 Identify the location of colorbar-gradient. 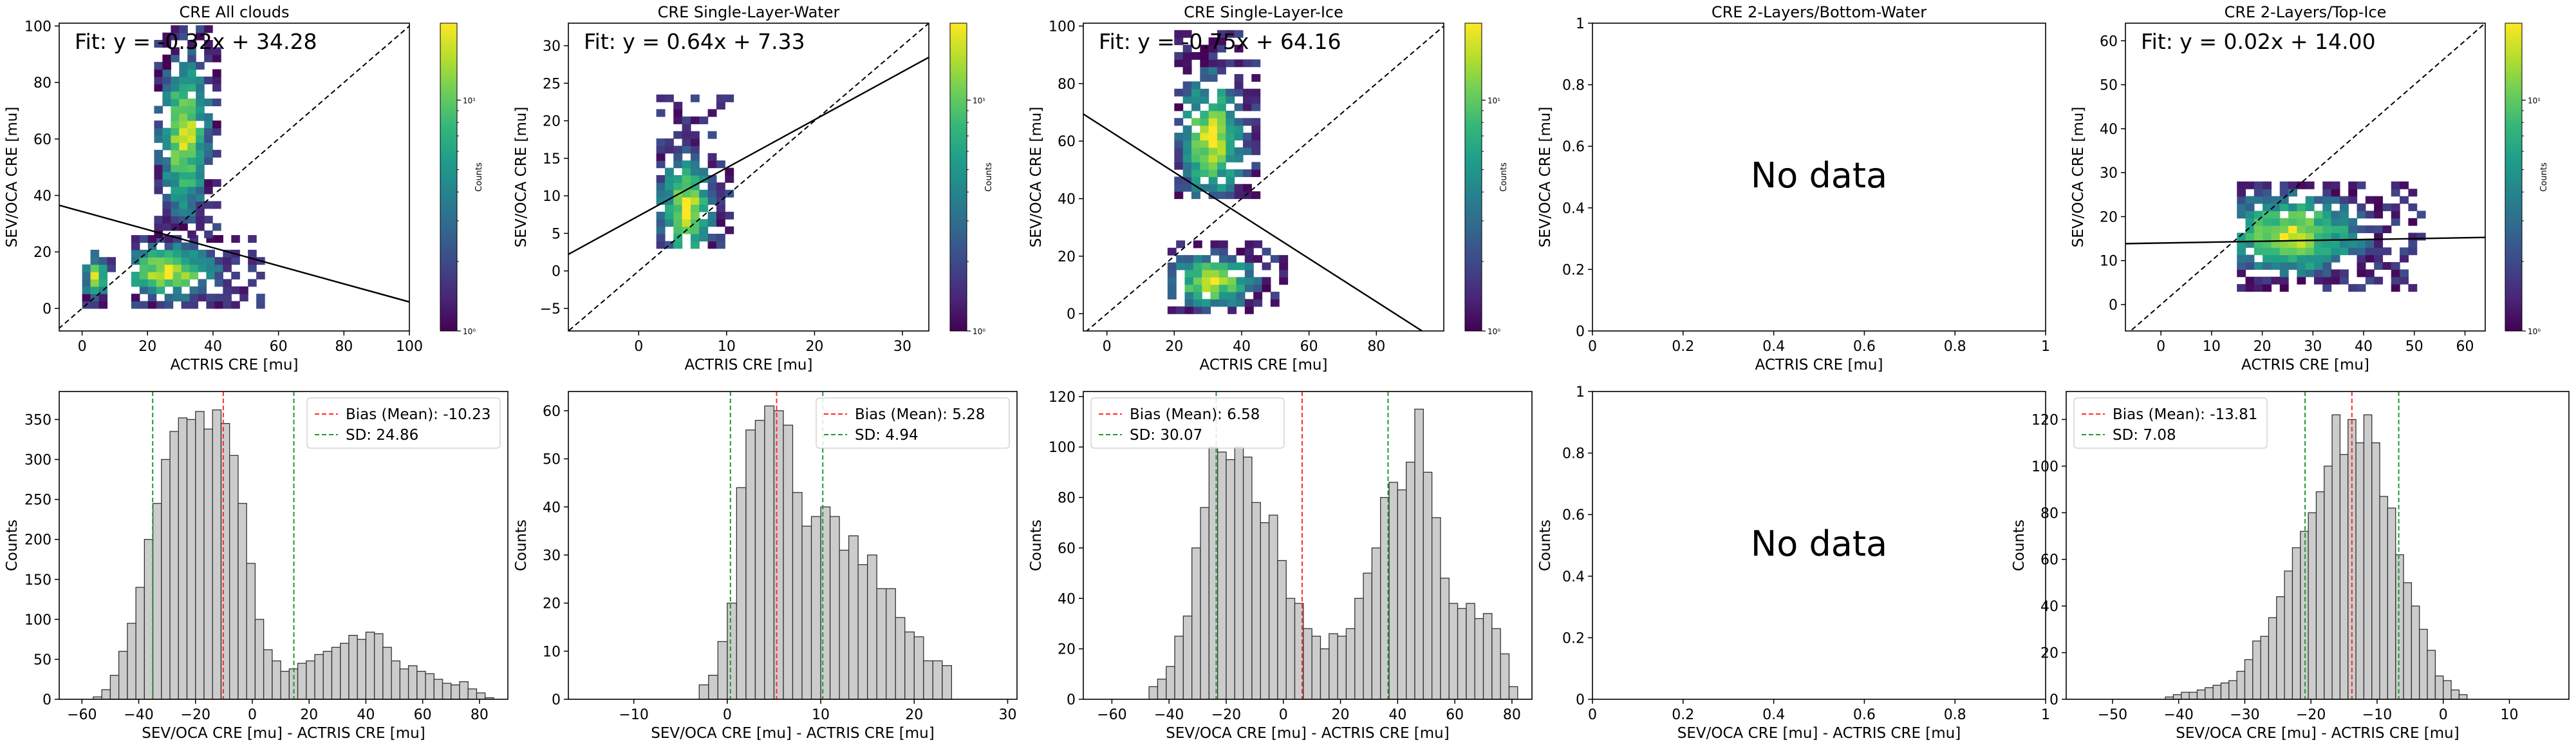
(449, 178).